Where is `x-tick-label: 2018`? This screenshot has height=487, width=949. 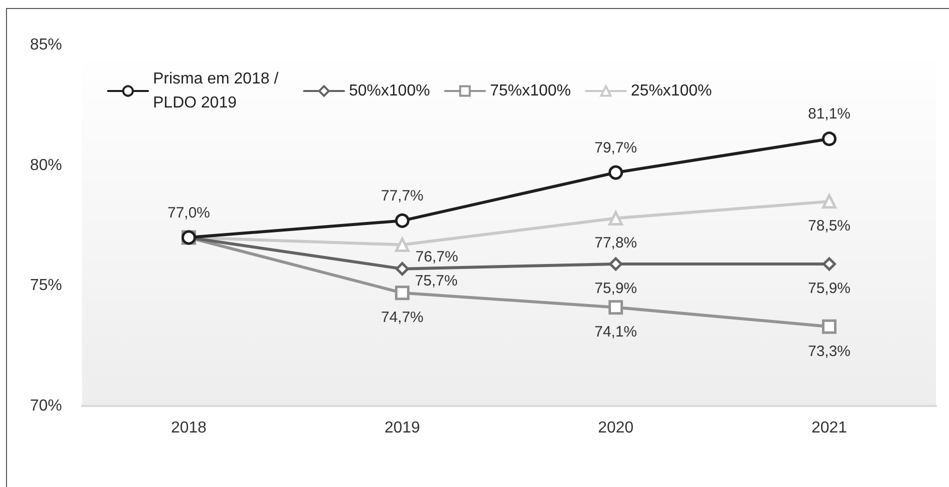 x-tick-label: 2018 is located at coordinates (188, 428).